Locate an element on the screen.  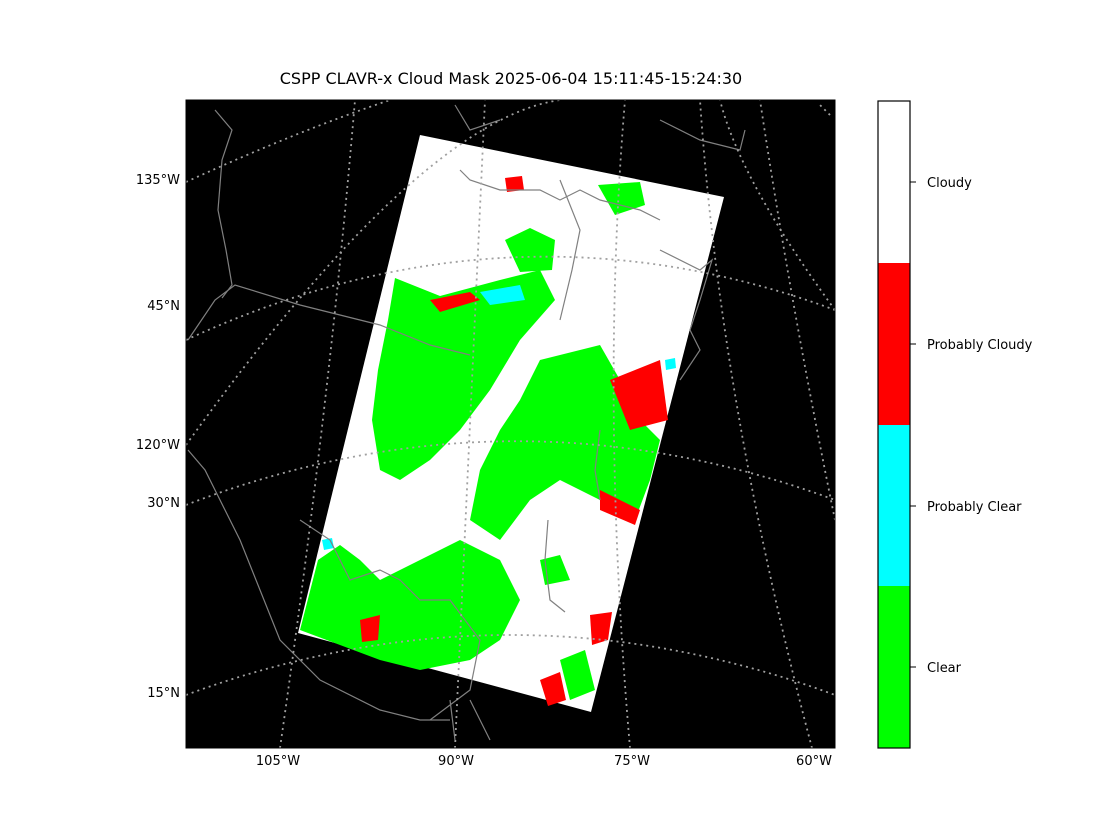
colorbar-frame is located at coordinates (894, 424).